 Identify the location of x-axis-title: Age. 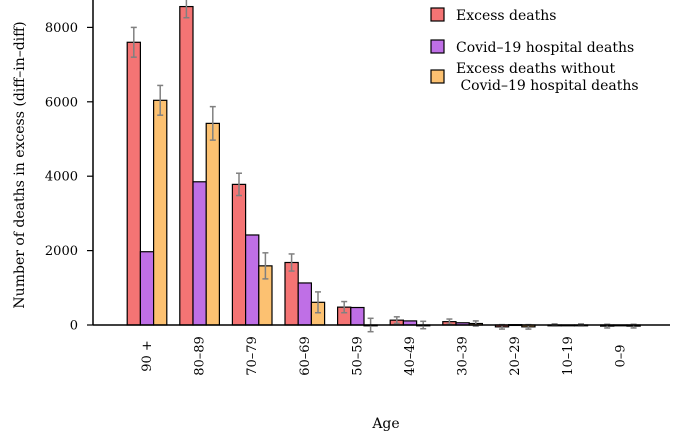
(385, 424).